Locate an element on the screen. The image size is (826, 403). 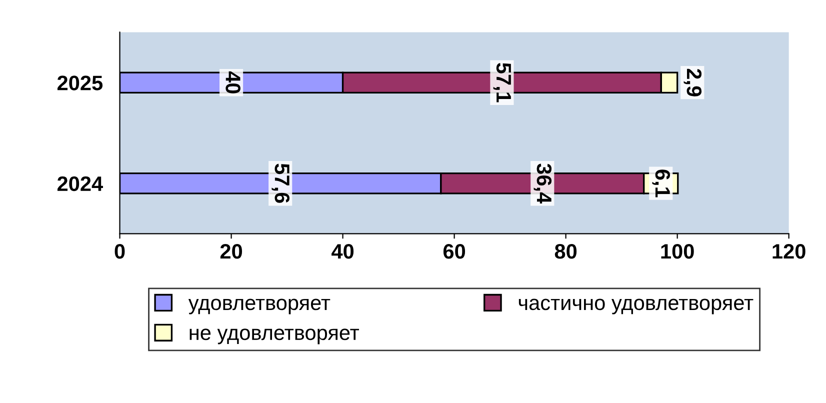
legend-label: удовлетворяет is located at coordinates (259, 306).